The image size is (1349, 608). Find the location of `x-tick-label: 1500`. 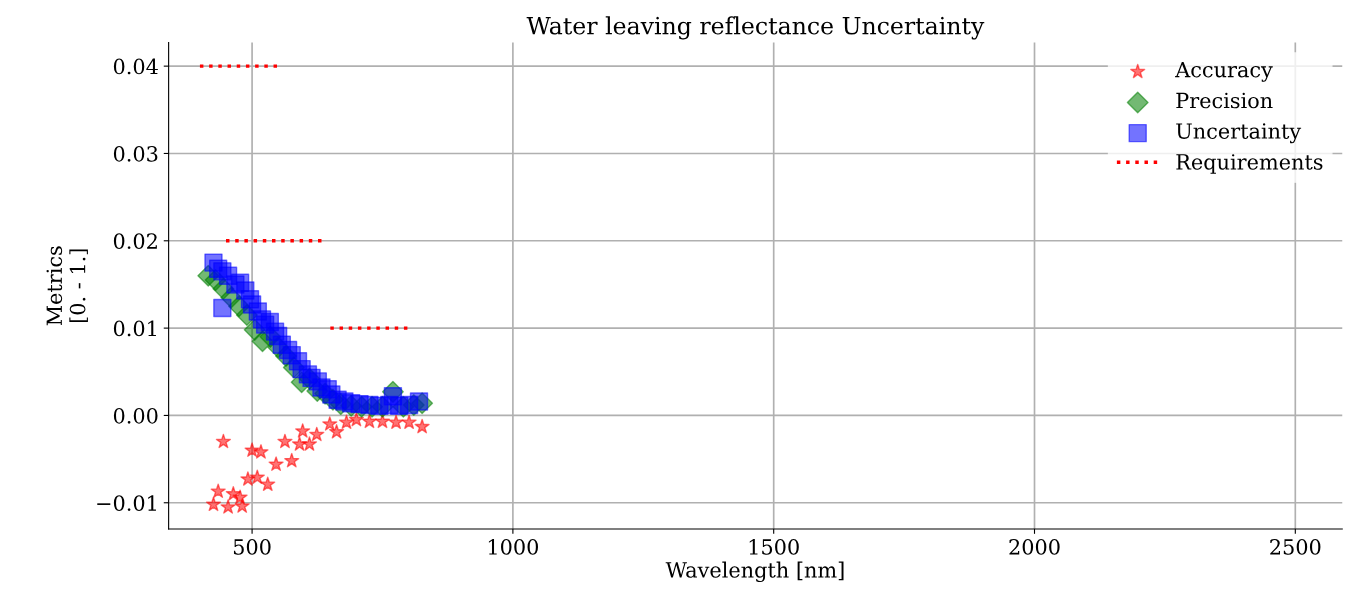

x-tick-label: 1500 is located at coordinates (774, 547).